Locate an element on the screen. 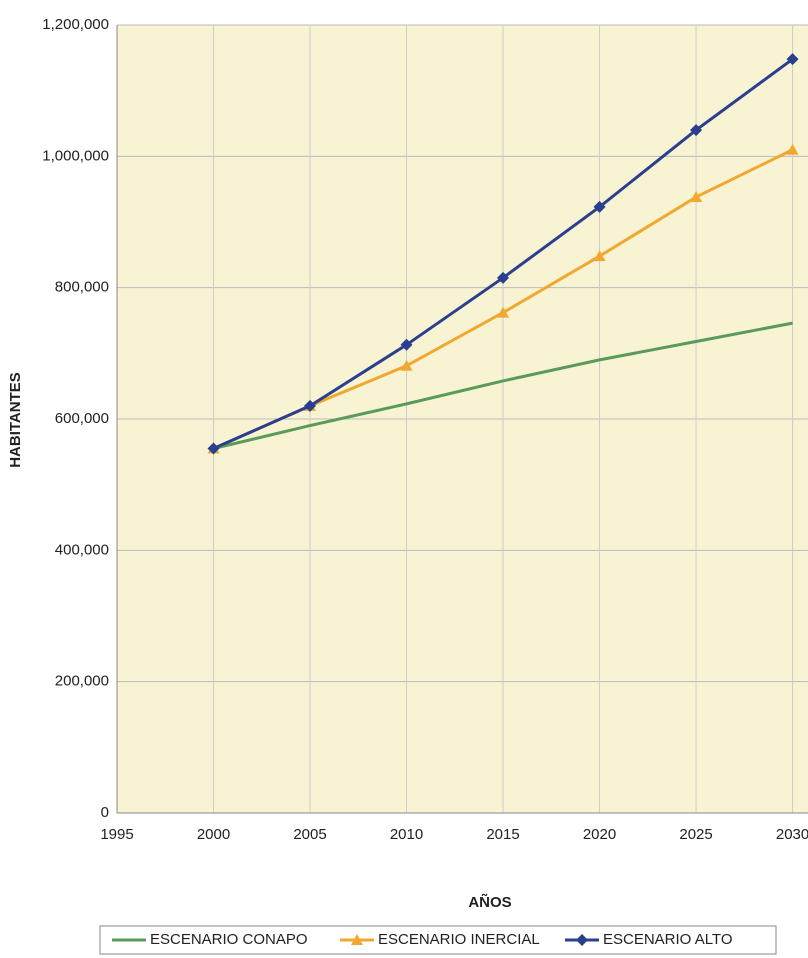  x-tick-label: 2000 is located at coordinates (213, 834).